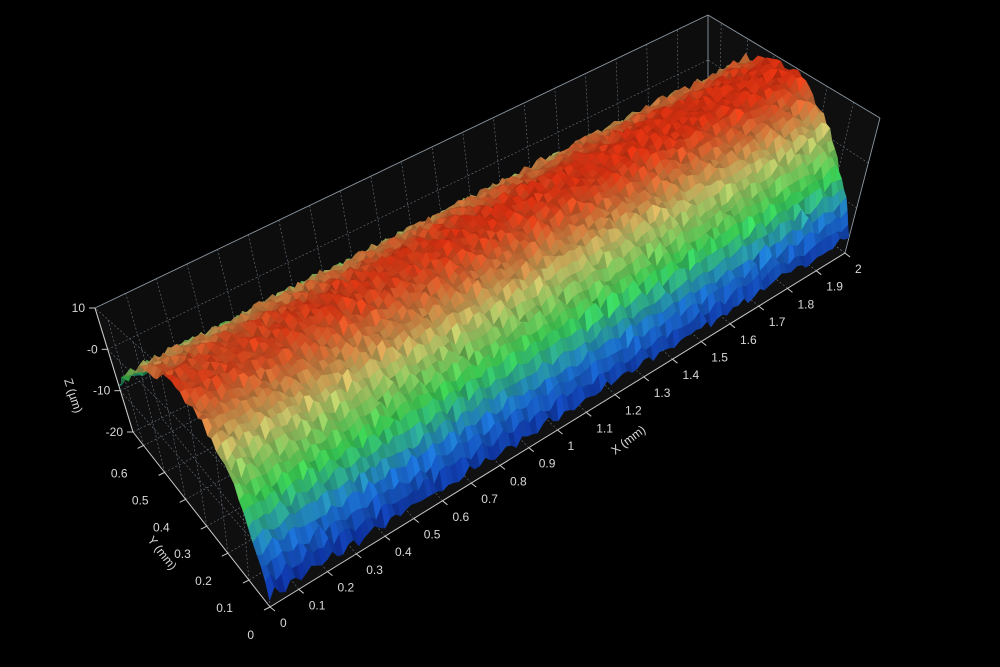  What do you see at coordinates (115, 432) in the screenshot?
I see `z-tick-label: -20` at bounding box center [115, 432].